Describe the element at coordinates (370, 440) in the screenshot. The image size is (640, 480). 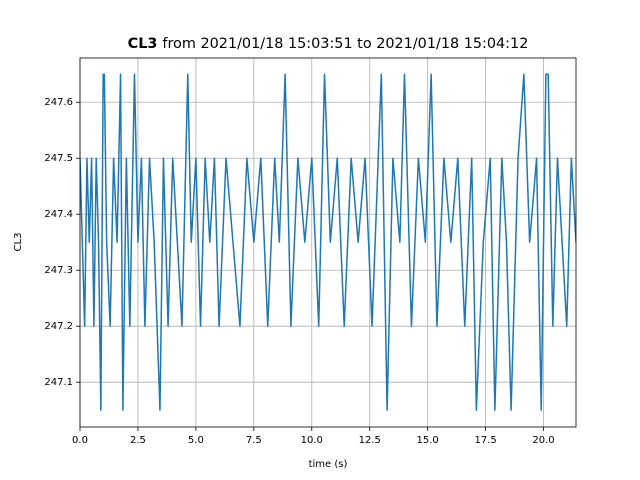
I see `x-tick-label: 12.5` at that location.